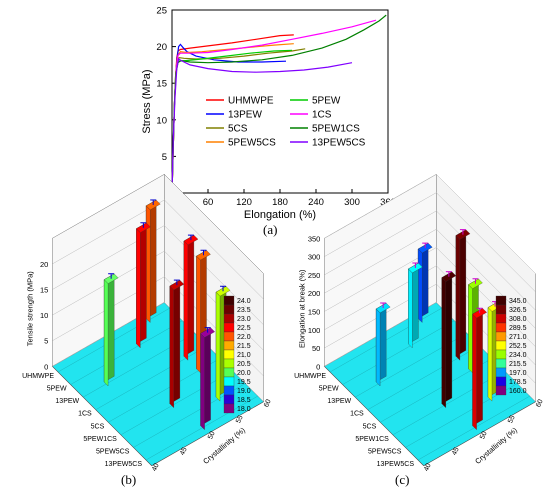 This screenshot has height=490, width=550. Describe the element at coordinates (212, 435) in the screenshot. I see `crystallinity-tick-label: 50` at that location.